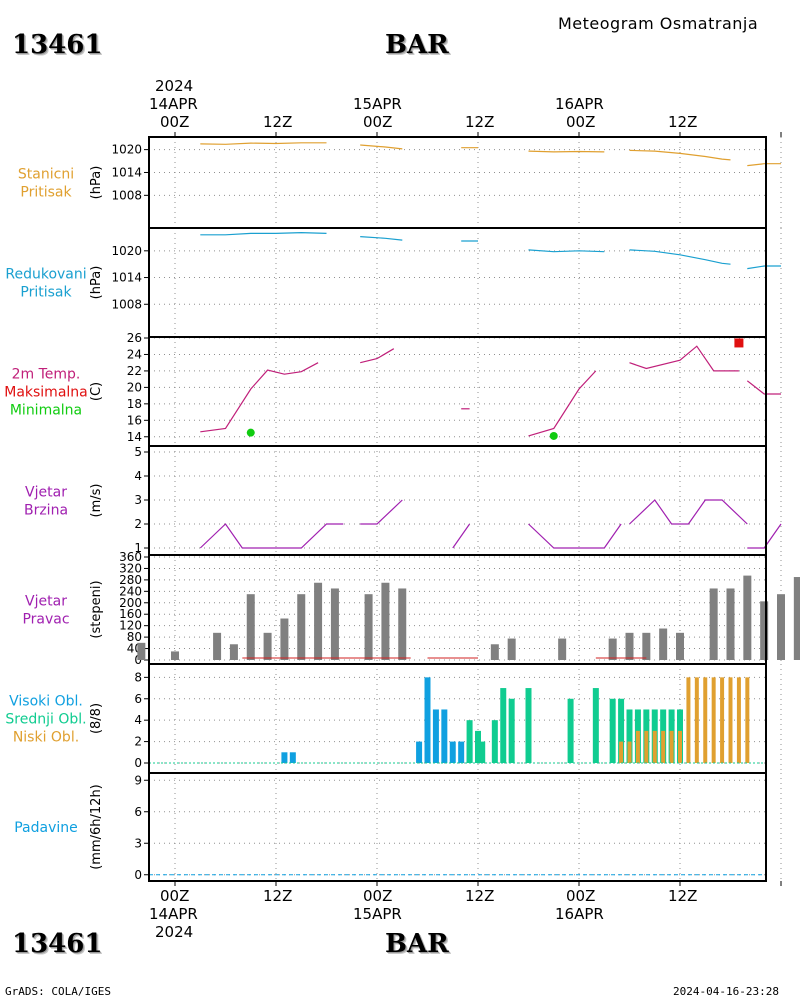  Describe the element at coordinates (126, 304) in the screenshot. I see `y-tick-label: 1008` at that location.